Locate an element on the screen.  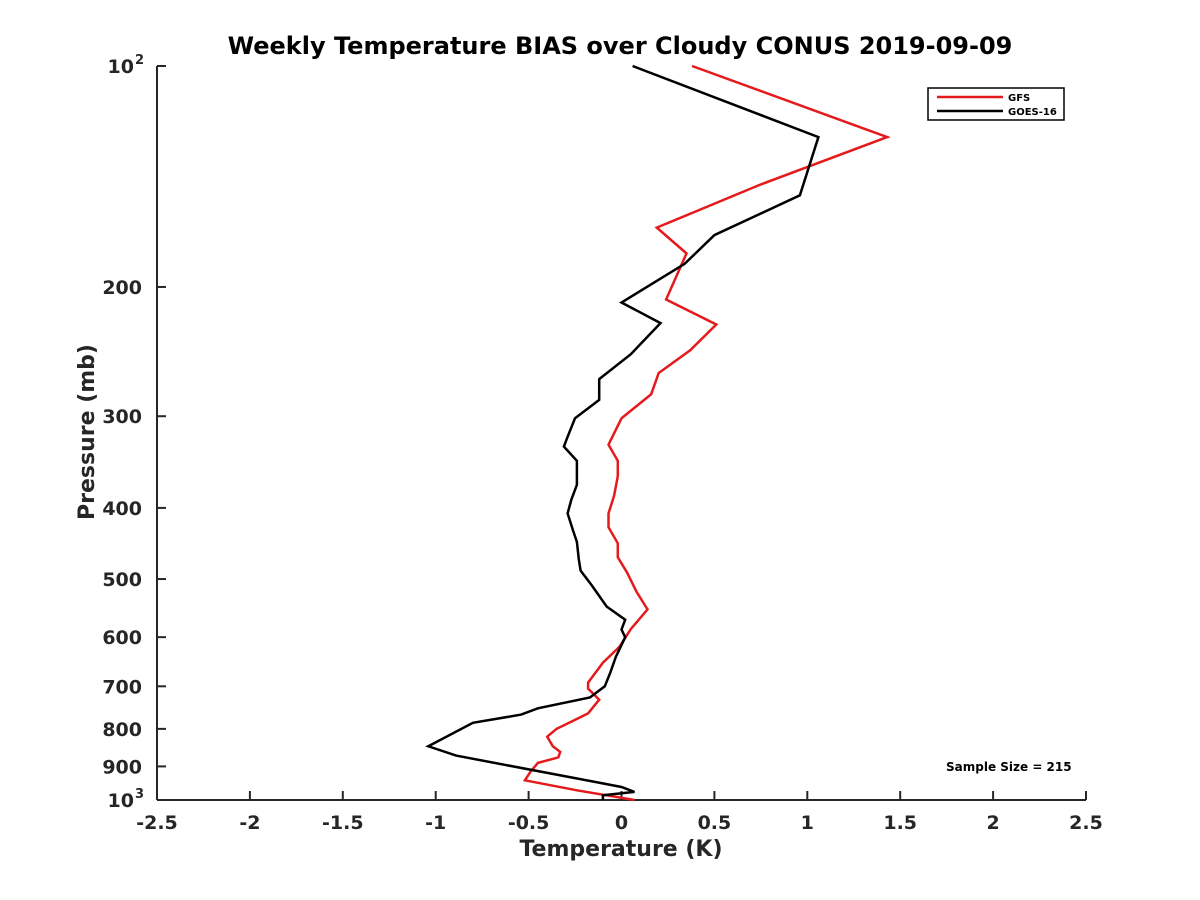
x-tick-label: 2.5 is located at coordinates (1086, 823).